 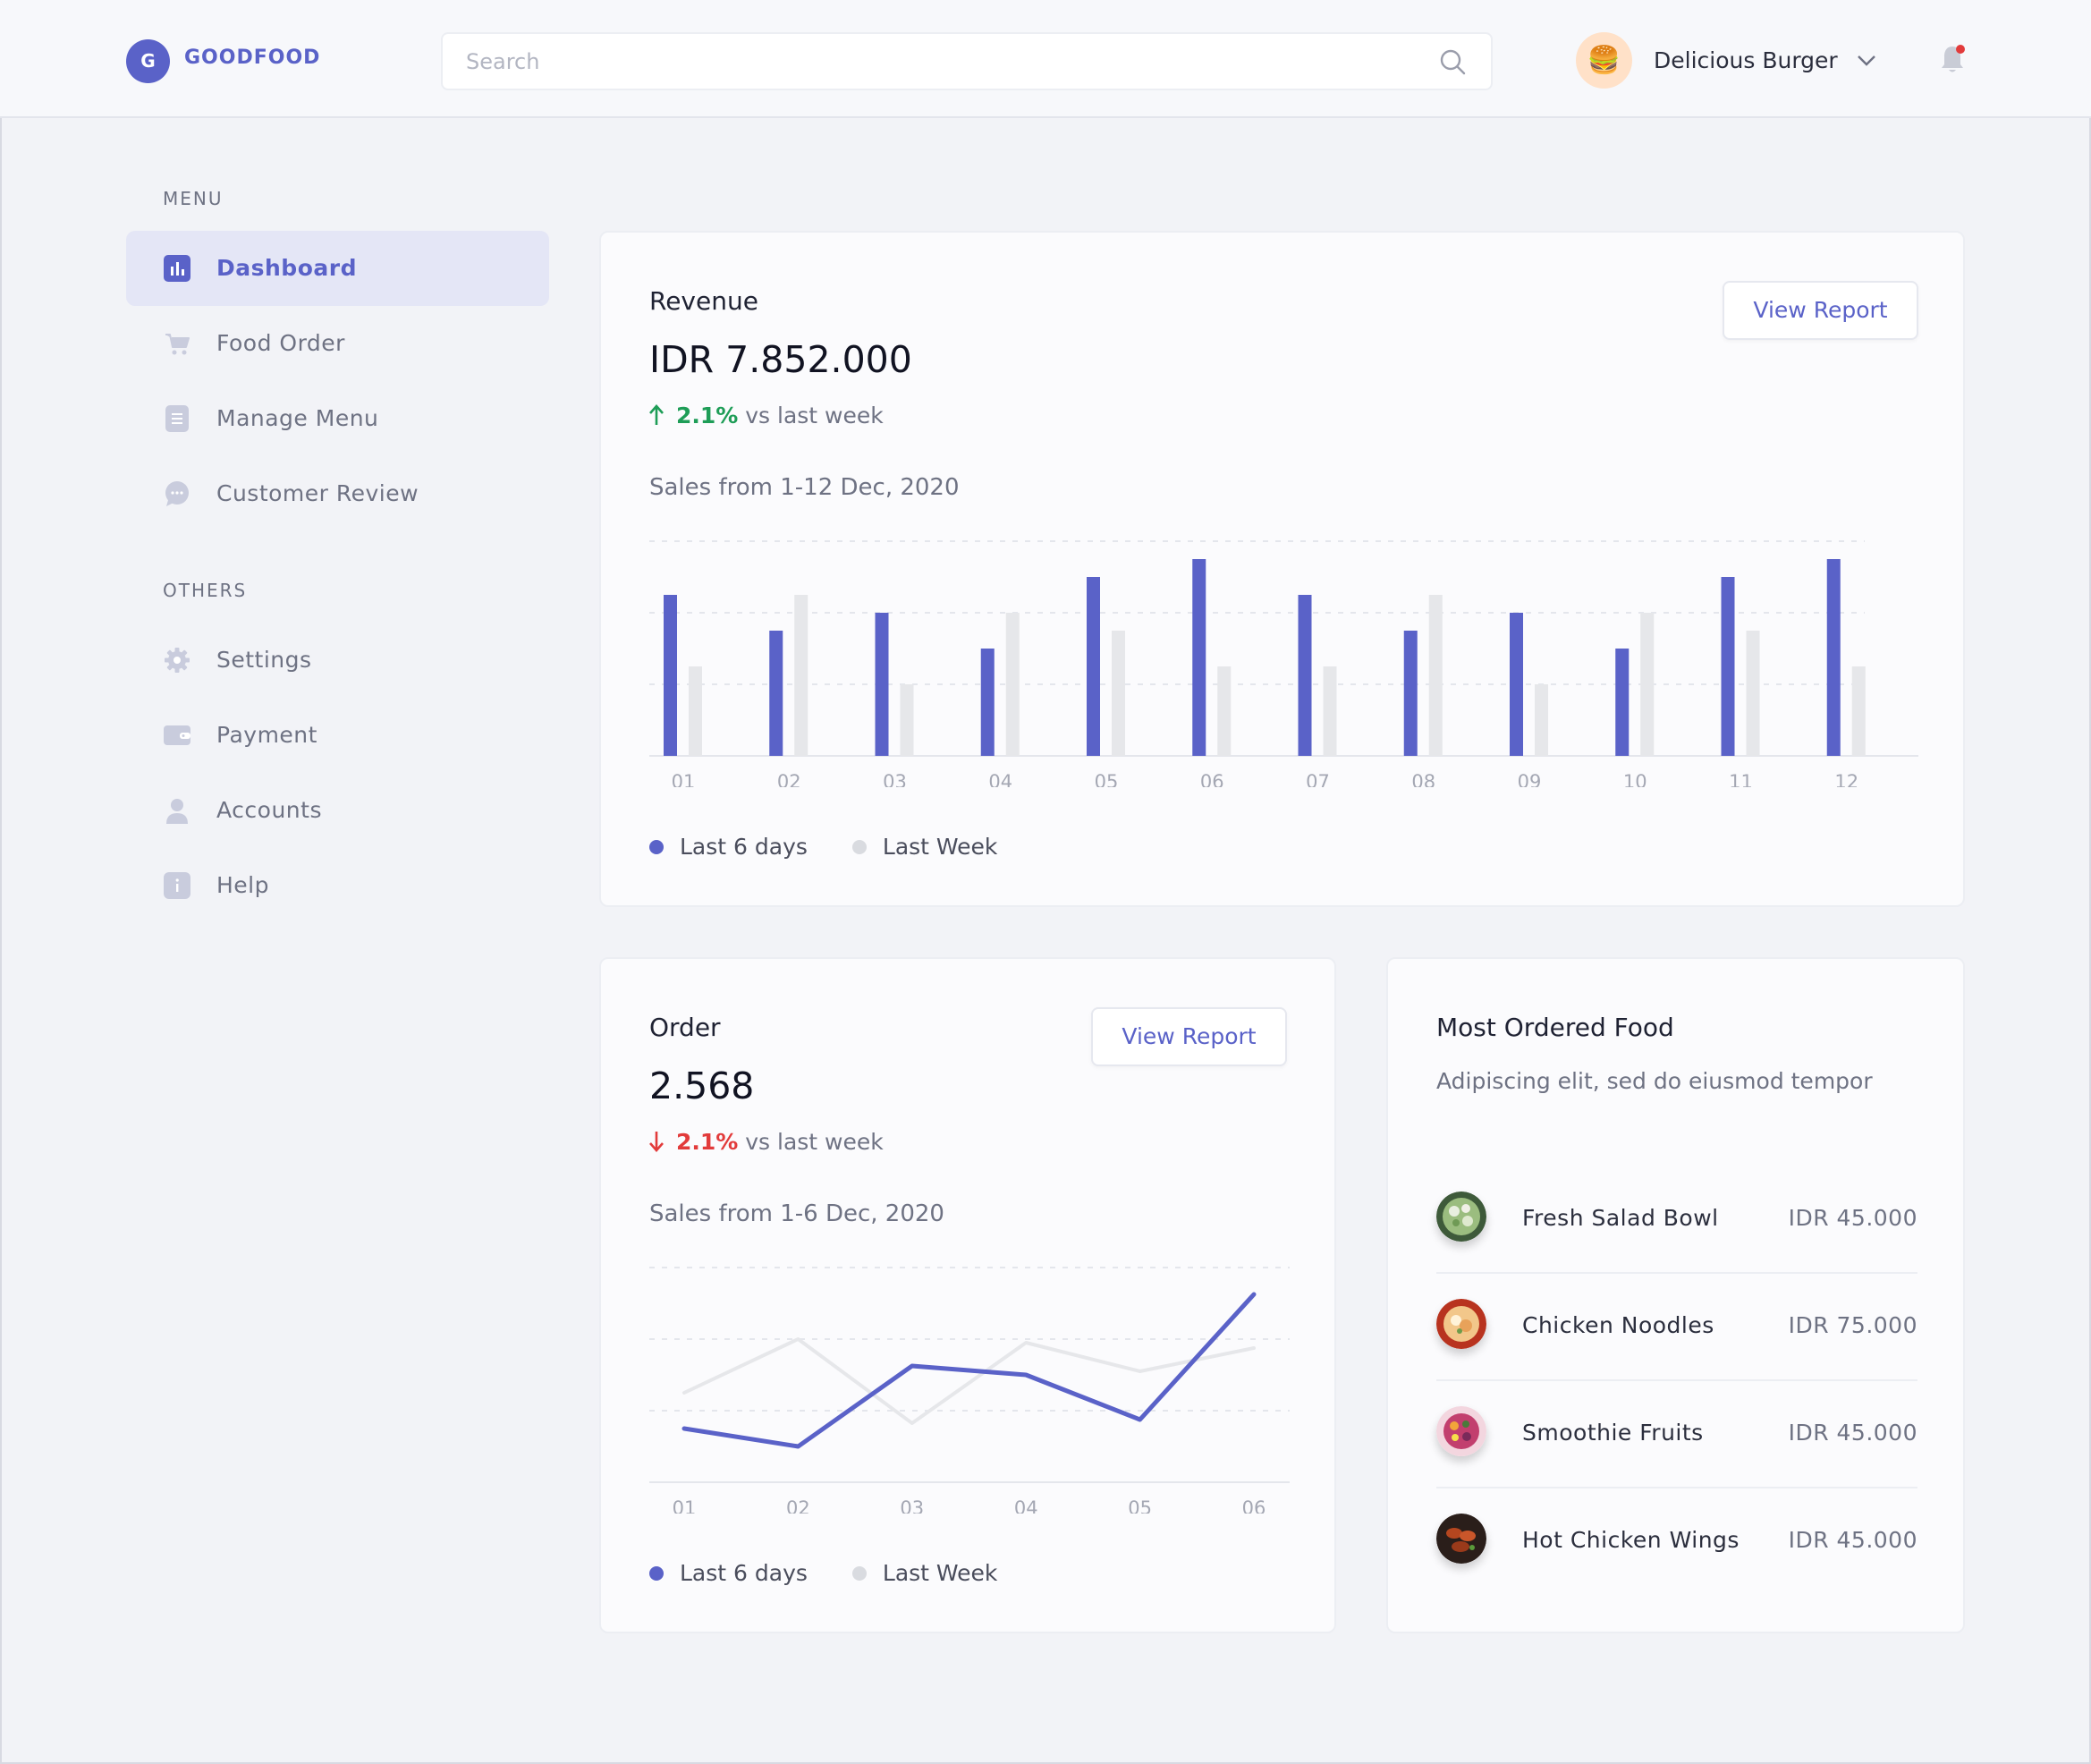 What do you see at coordinates (1853, 1325) in the screenshot?
I see `food-price: IDR 75.000` at bounding box center [1853, 1325].